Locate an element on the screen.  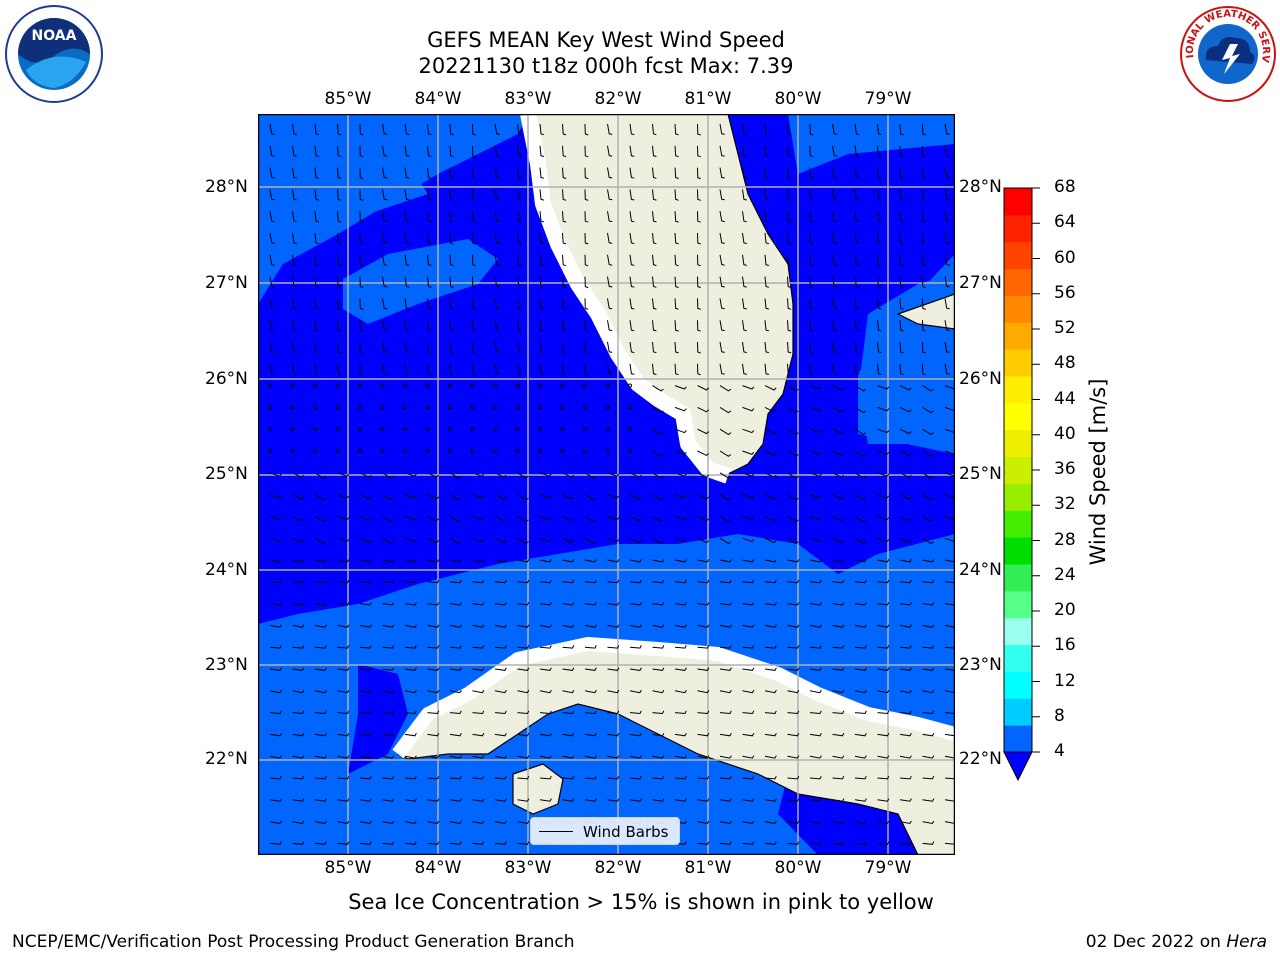
legend-line-sample is located at coordinates (556, 831).